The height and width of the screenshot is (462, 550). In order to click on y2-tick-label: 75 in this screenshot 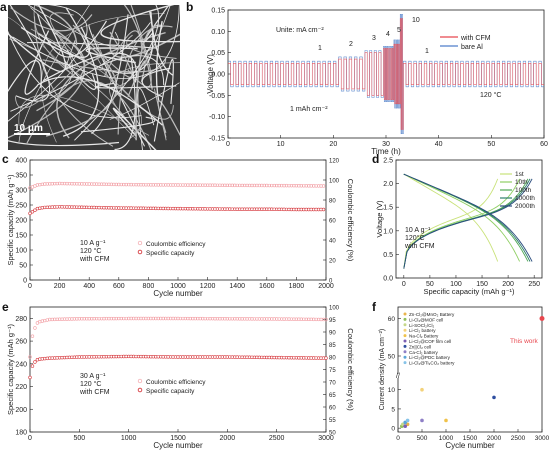, I will do `click(332, 371)`.